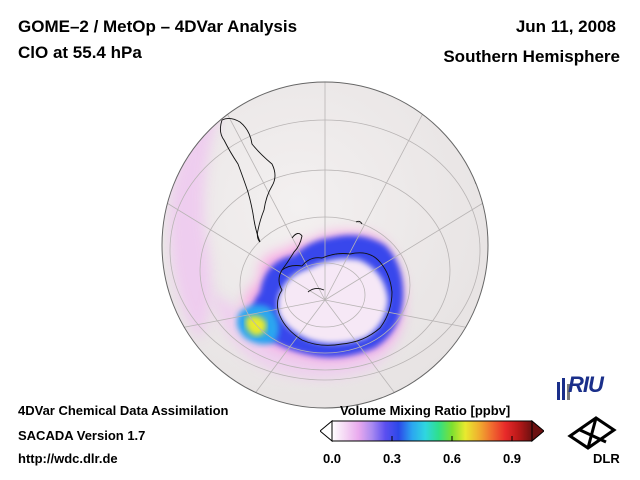 The width and height of the screenshot is (640, 480). Describe the element at coordinates (586, 384) in the screenshot. I see `riu-logo: RIU` at that location.